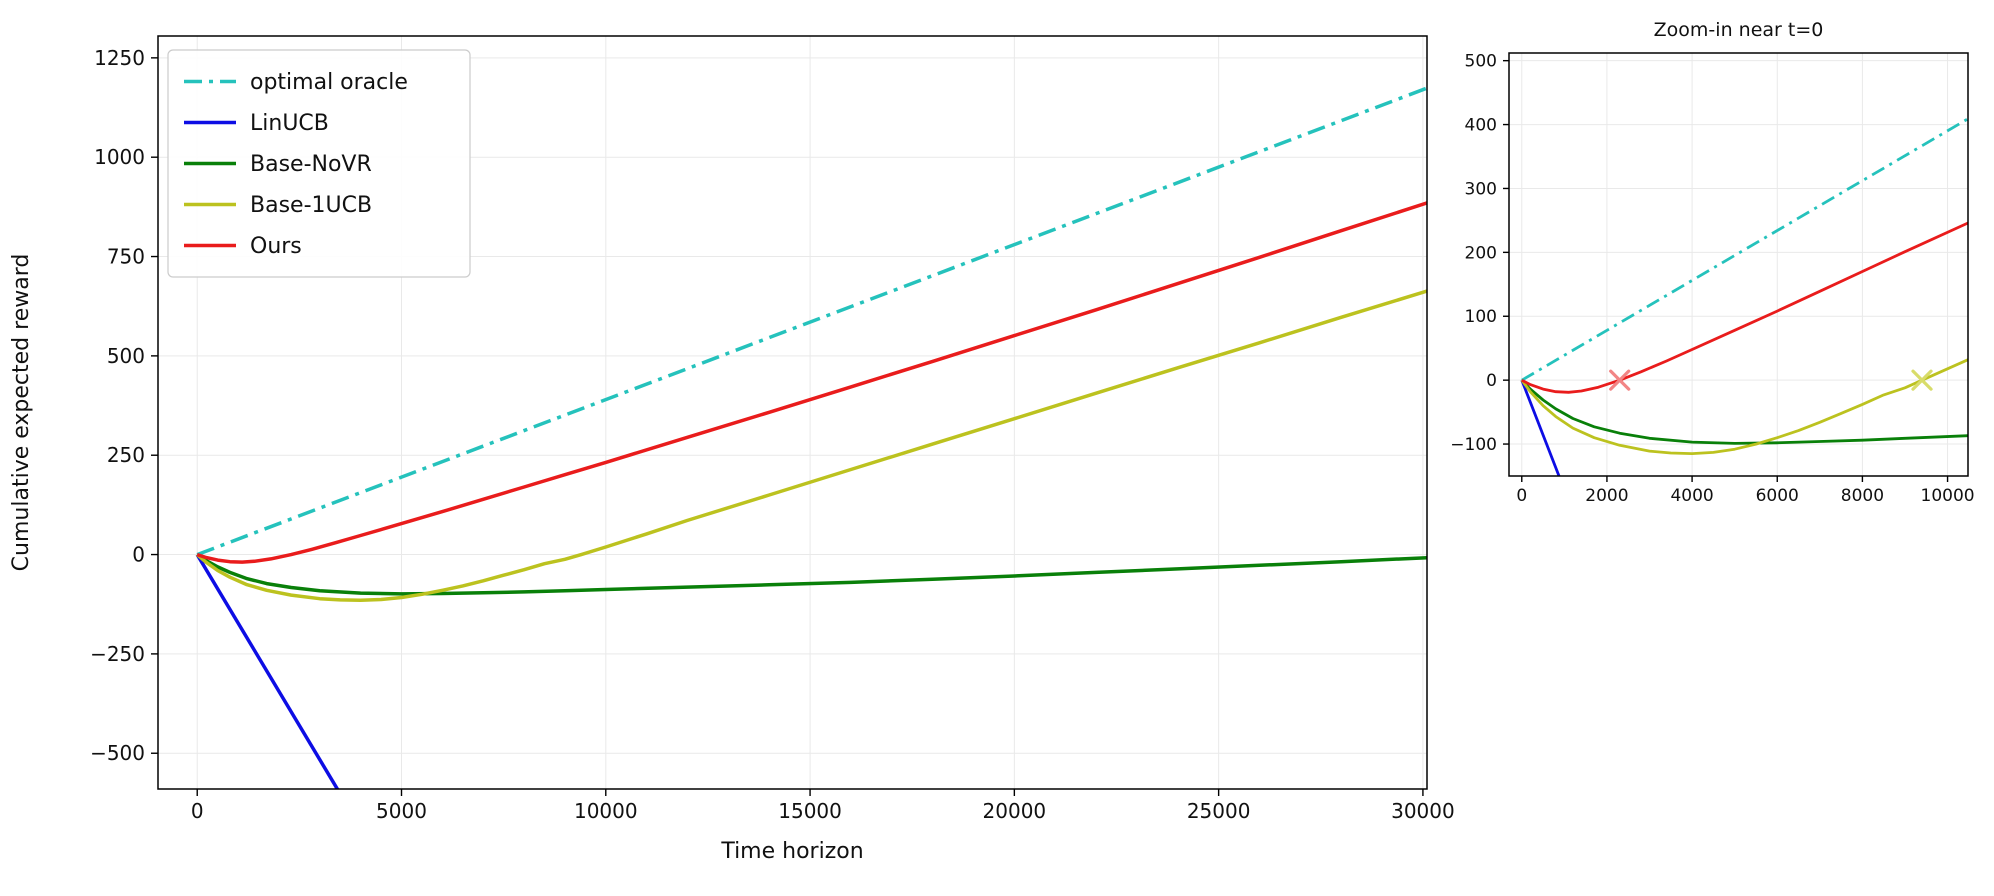 This screenshot has width=1994, height=896. What do you see at coordinates (126, 455) in the screenshot?
I see `y-tick-label: 250` at bounding box center [126, 455].